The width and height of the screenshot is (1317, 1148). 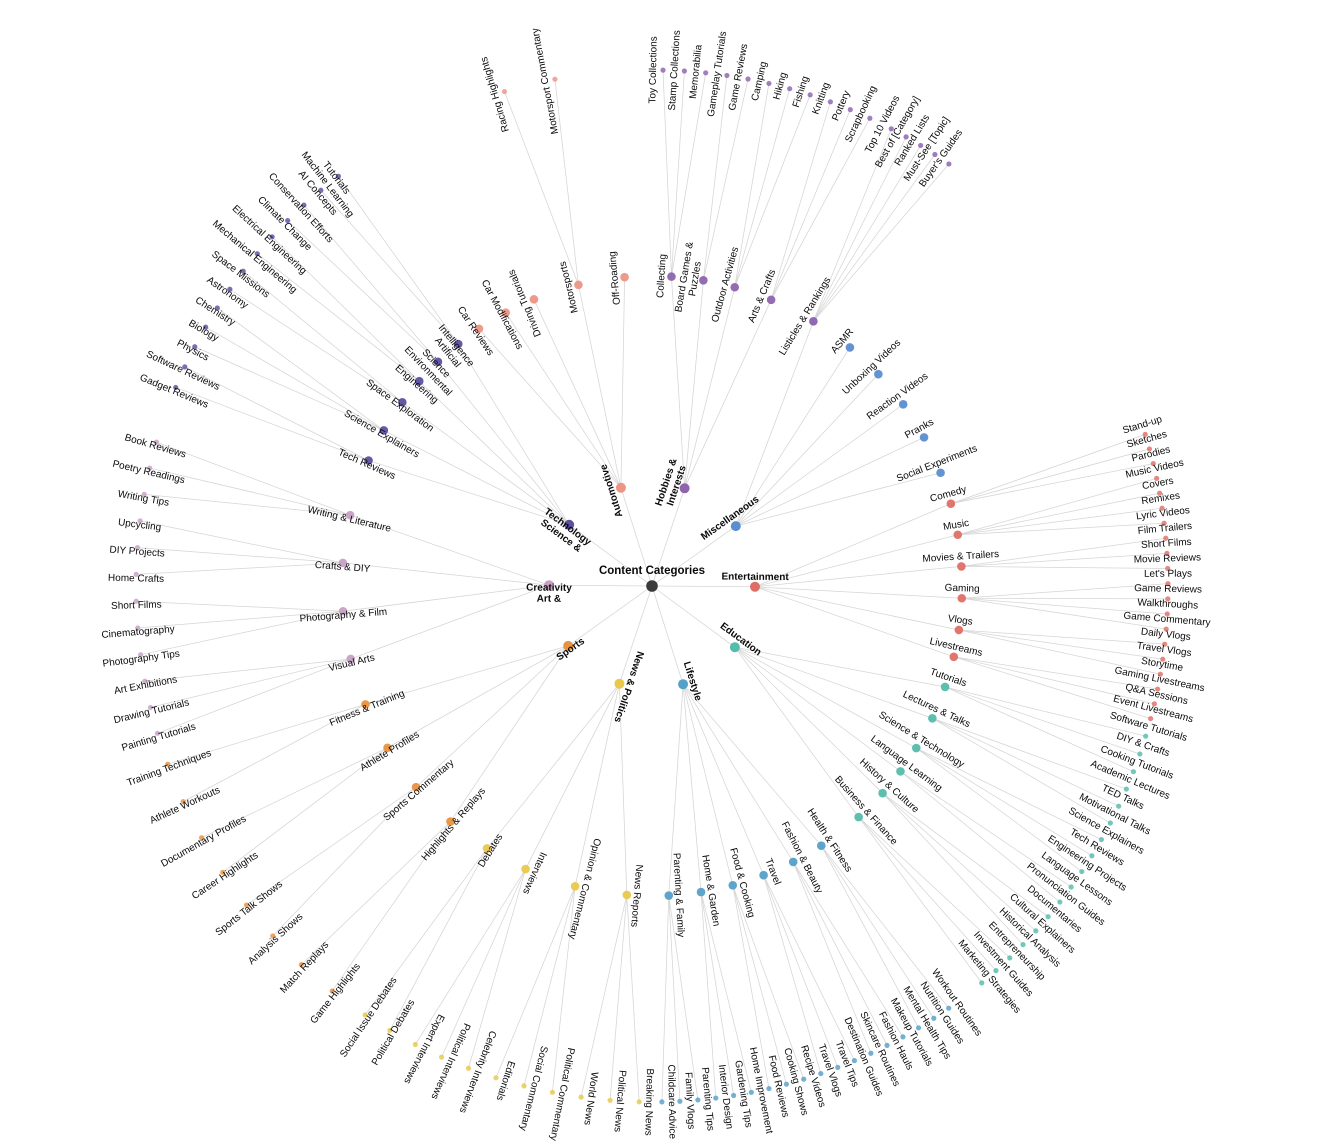 What do you see at coordinates (961, 566) in the screenshot?
I see `node-dot-movies-trailers` at bounding box center [961, 566].